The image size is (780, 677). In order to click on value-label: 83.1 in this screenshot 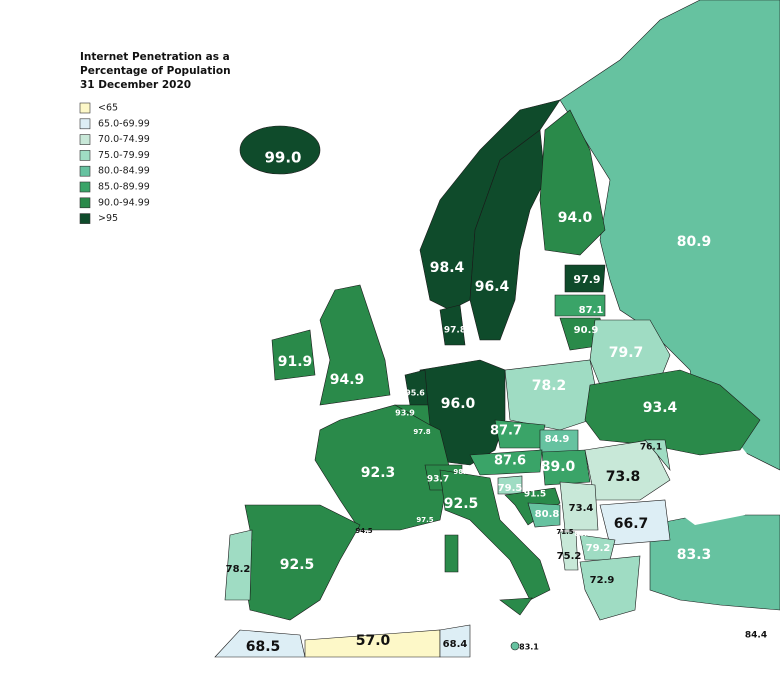, I will do `click(529, 647)`.